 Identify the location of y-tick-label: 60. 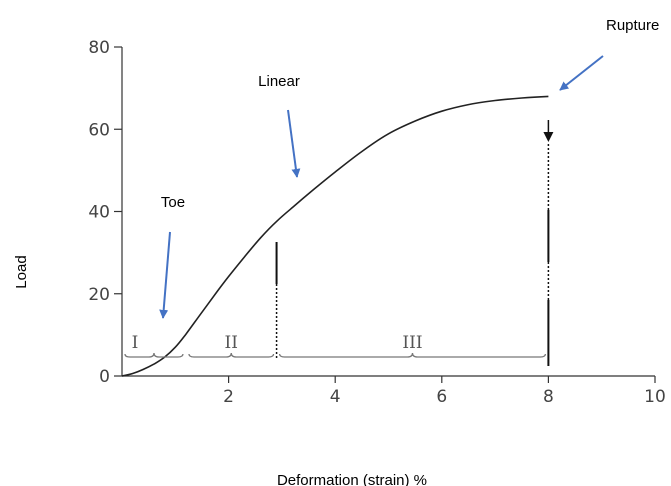
(99, 130).